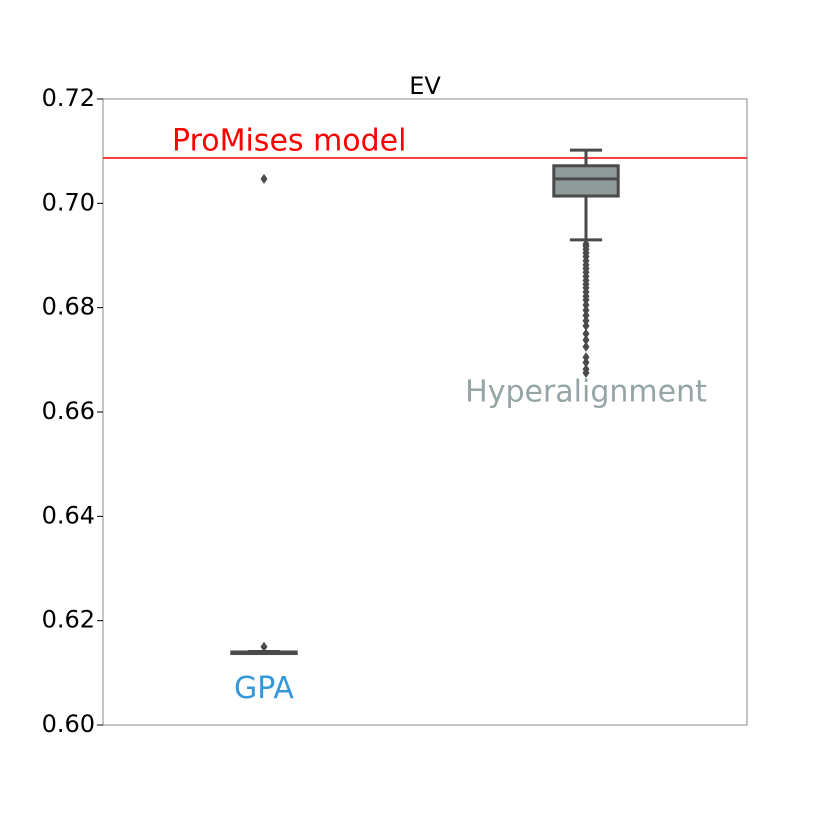  What do you see at coordinates (68, 724) in the screenshot?
I see `y-tick-label: 0.60` at bounding box center [68, 724].